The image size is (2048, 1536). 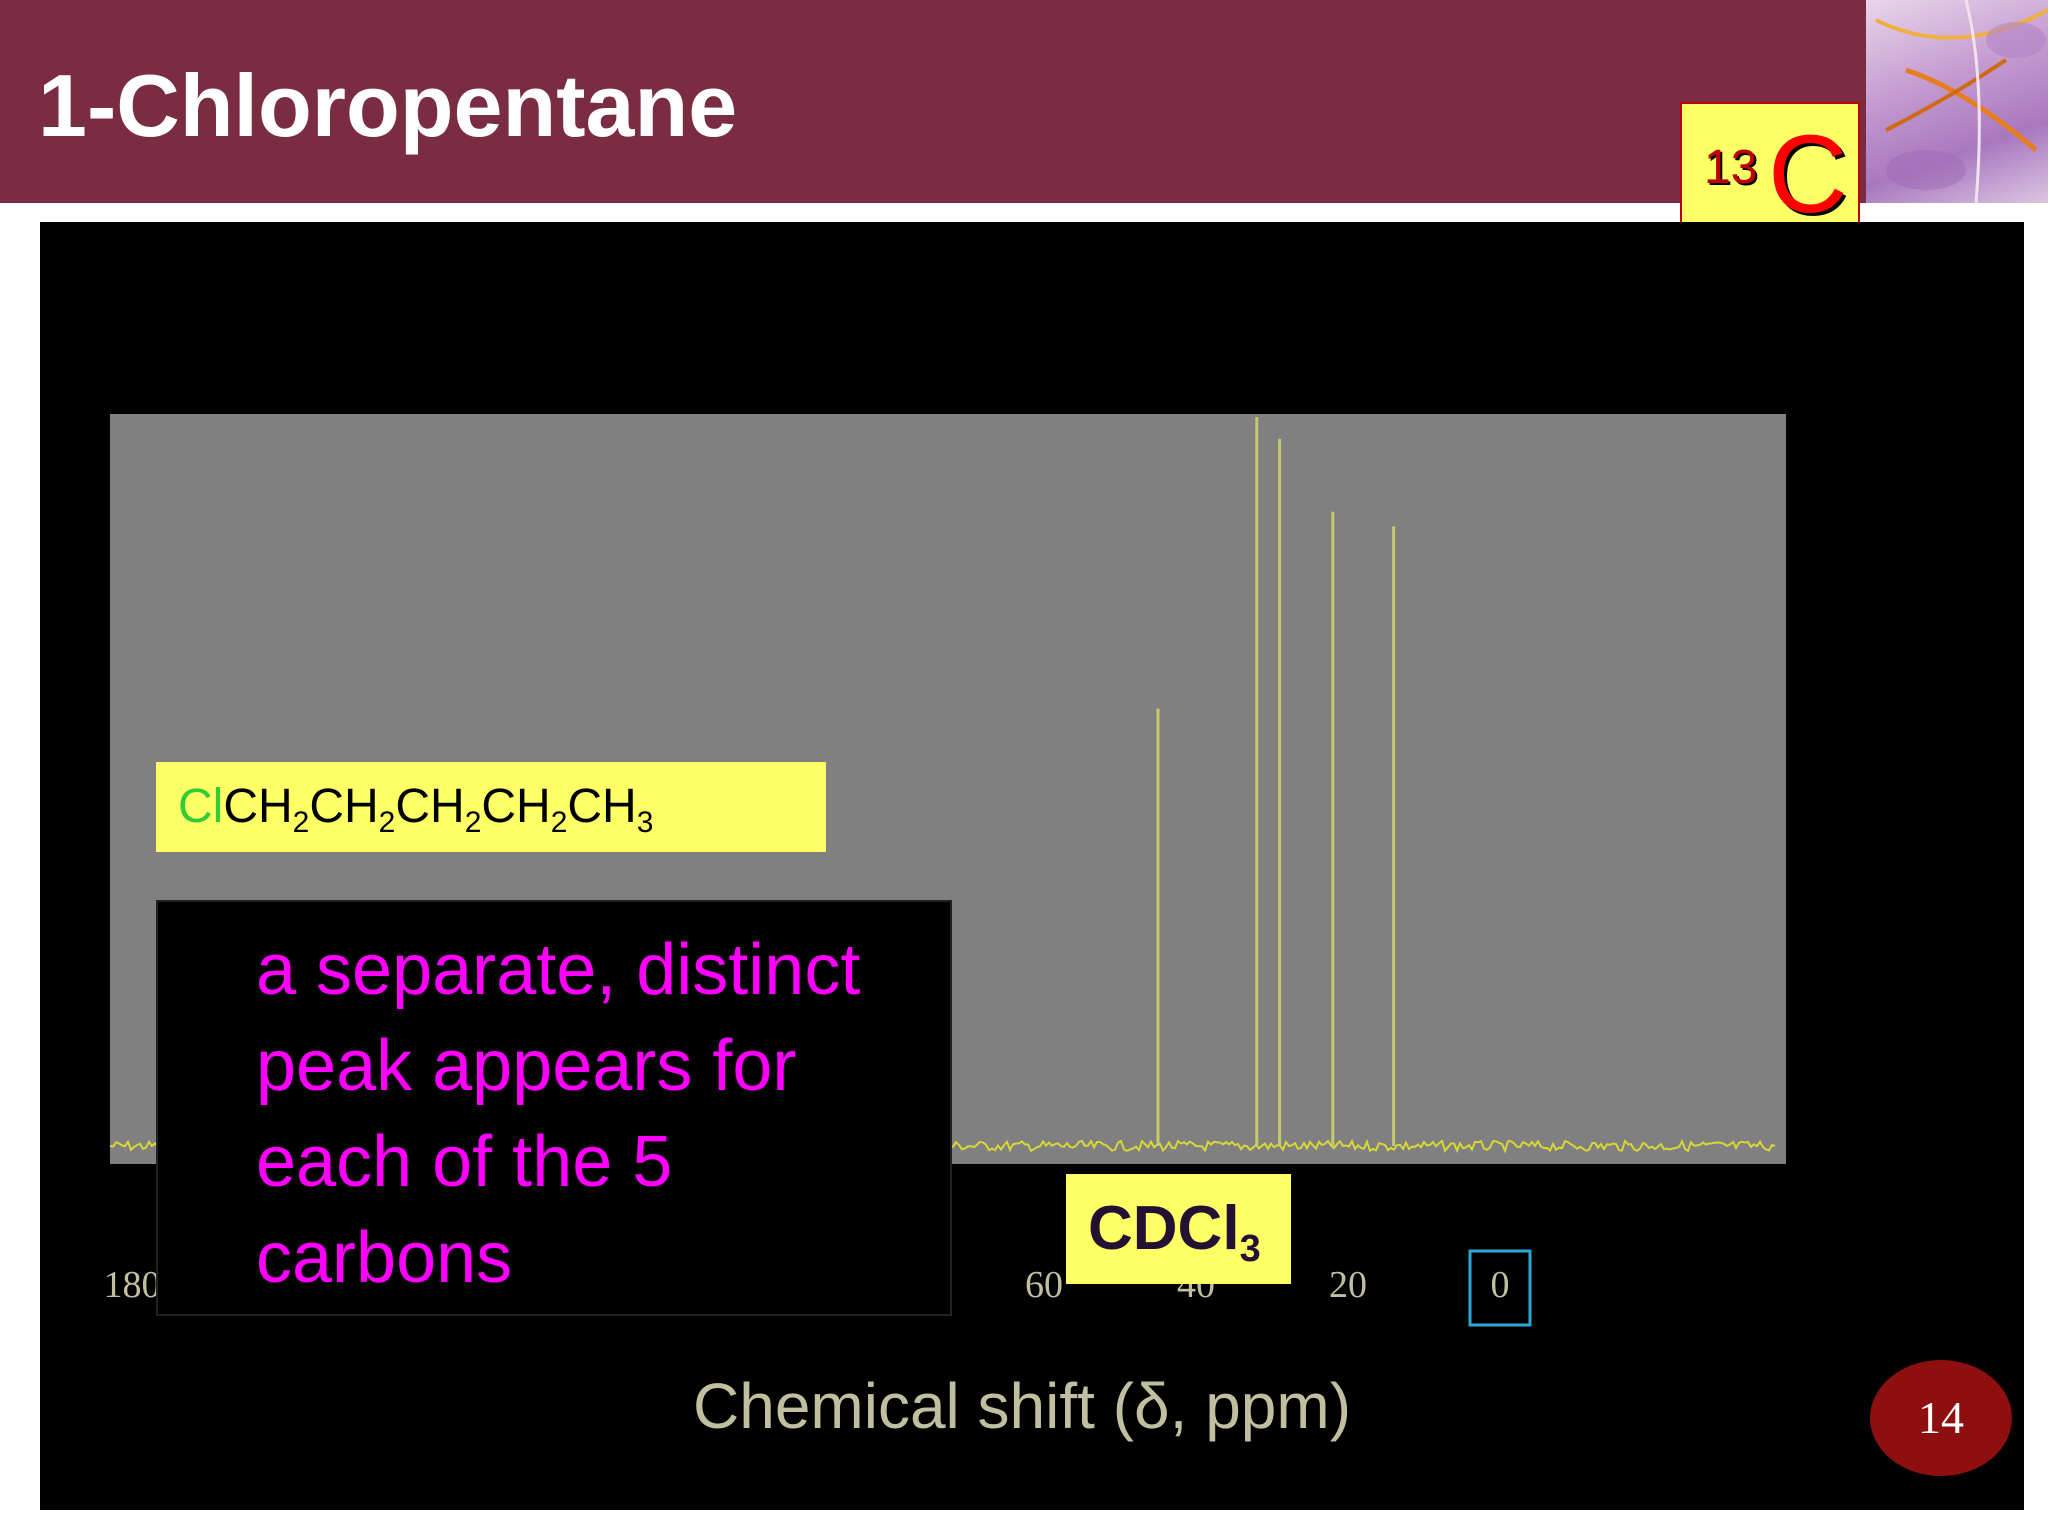 I want to click on x-tick-label: 180, so click(x=132, y=1285).